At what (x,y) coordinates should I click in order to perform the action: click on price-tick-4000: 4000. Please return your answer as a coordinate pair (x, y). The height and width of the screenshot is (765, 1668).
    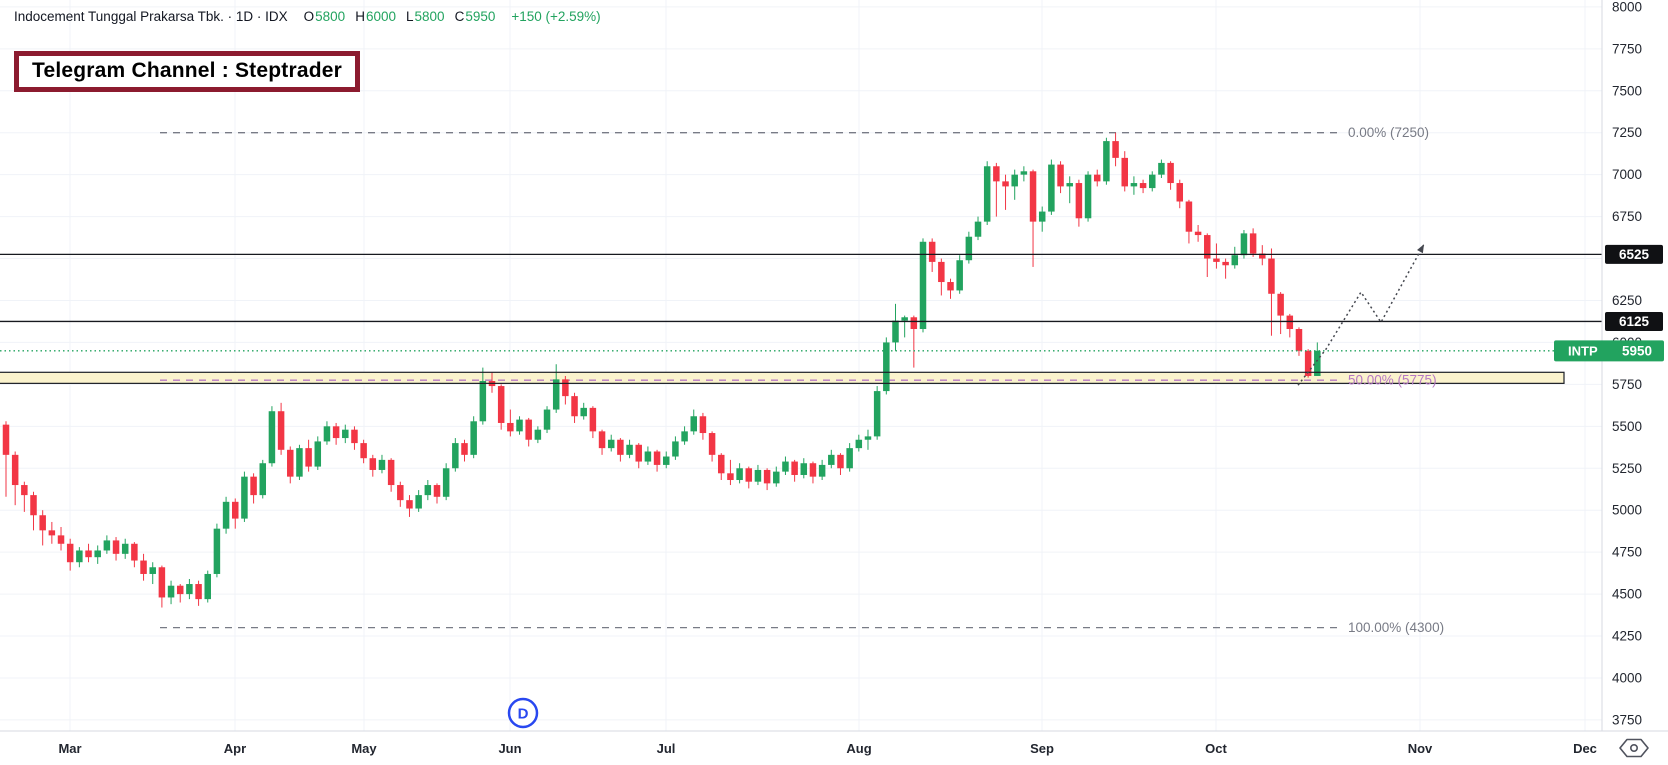
    Looking at the image, I should click on (1627, 677).